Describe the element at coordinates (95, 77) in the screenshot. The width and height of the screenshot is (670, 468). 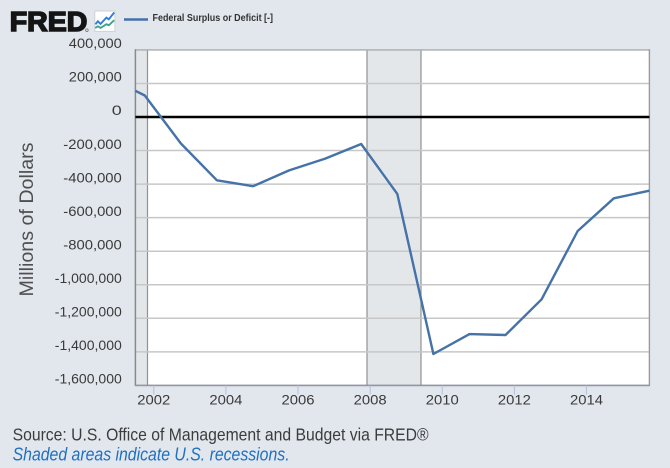
I see `svg-text: 200,000` at that location.